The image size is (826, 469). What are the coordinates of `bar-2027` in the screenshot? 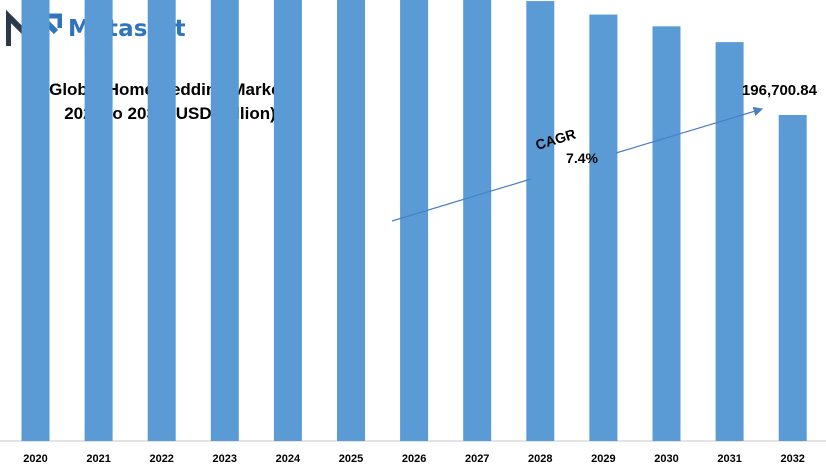 It's located at (477, 221).